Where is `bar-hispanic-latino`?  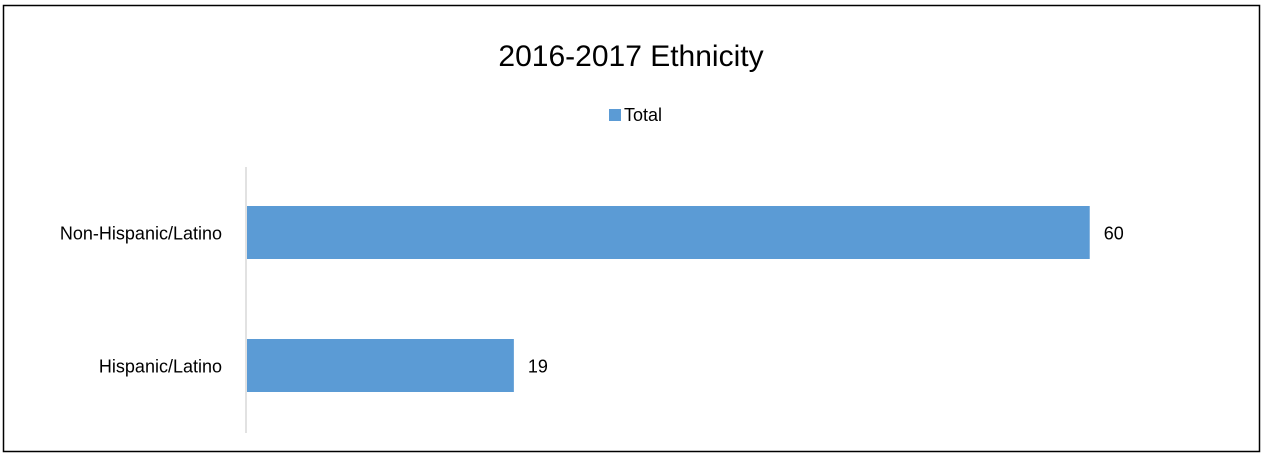 bar-hispanic-latino is located at coordinates (380, 365).